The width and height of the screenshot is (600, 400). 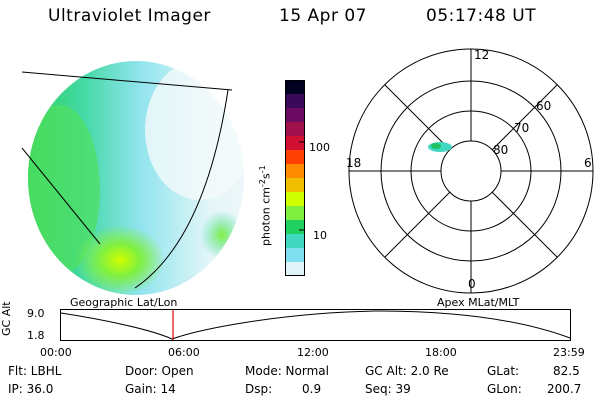 I want to click on colorbar-gradient, so click(x=295, y=178).